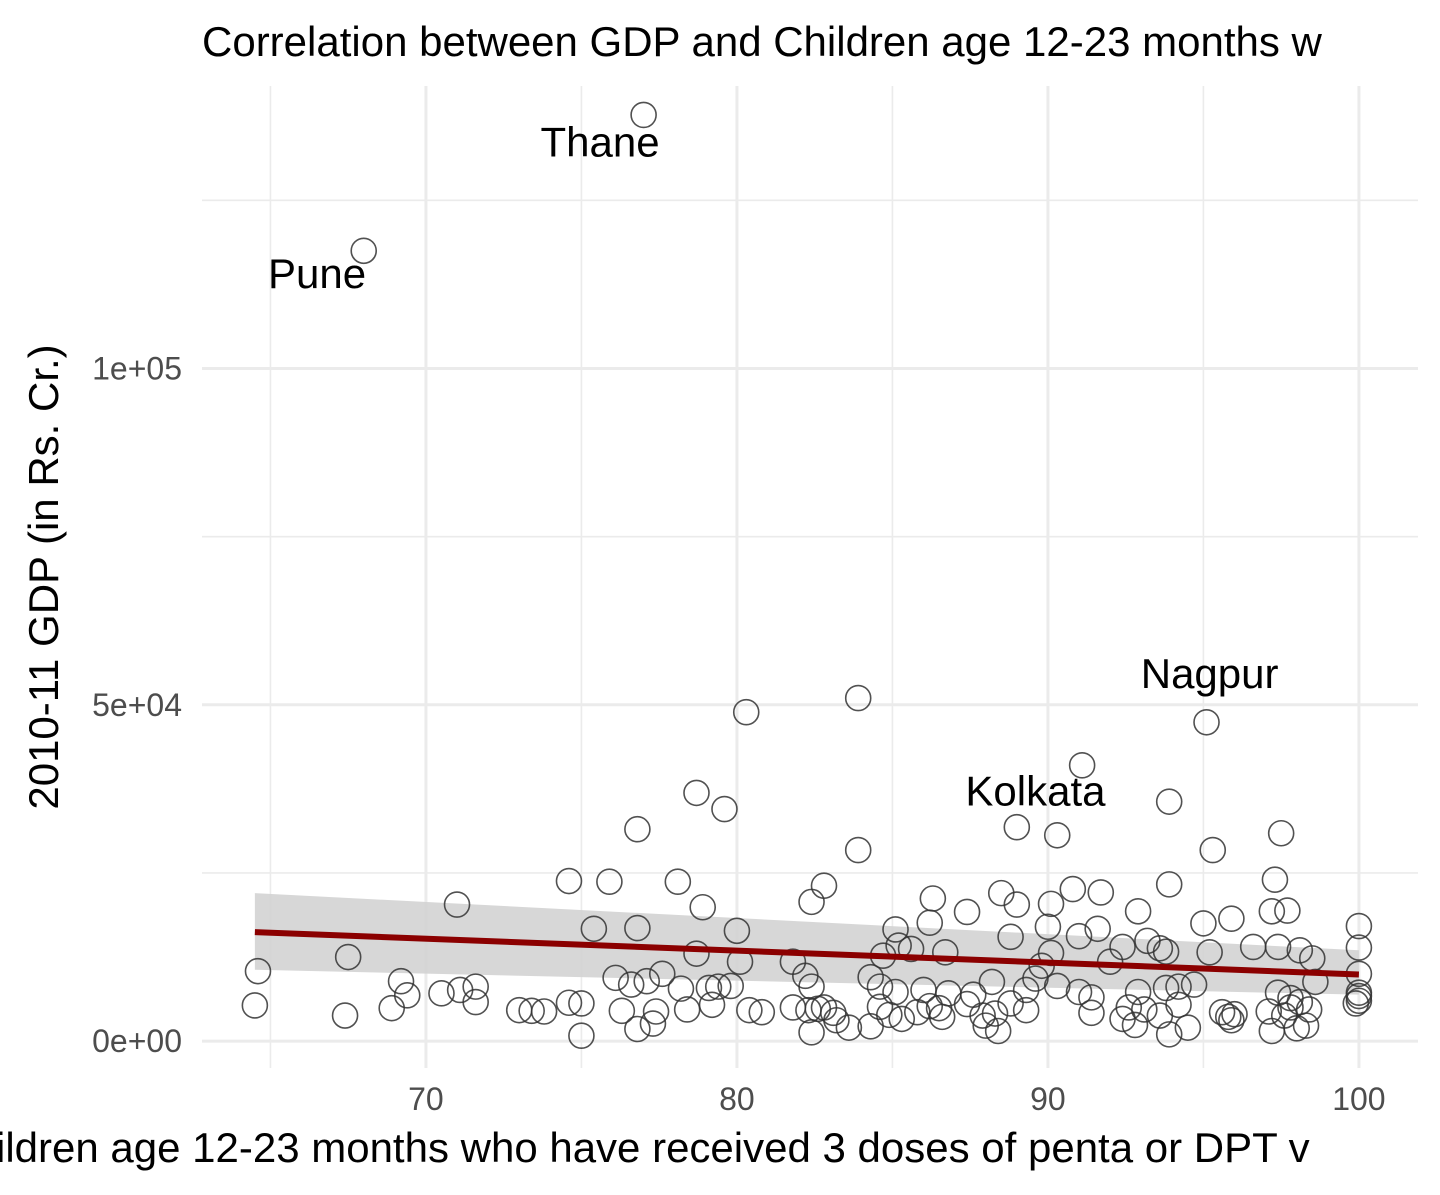 The height and width of the screenshot is (1195, 1440). I want to click on x-tick-label: 90, so click(1048, 1099).